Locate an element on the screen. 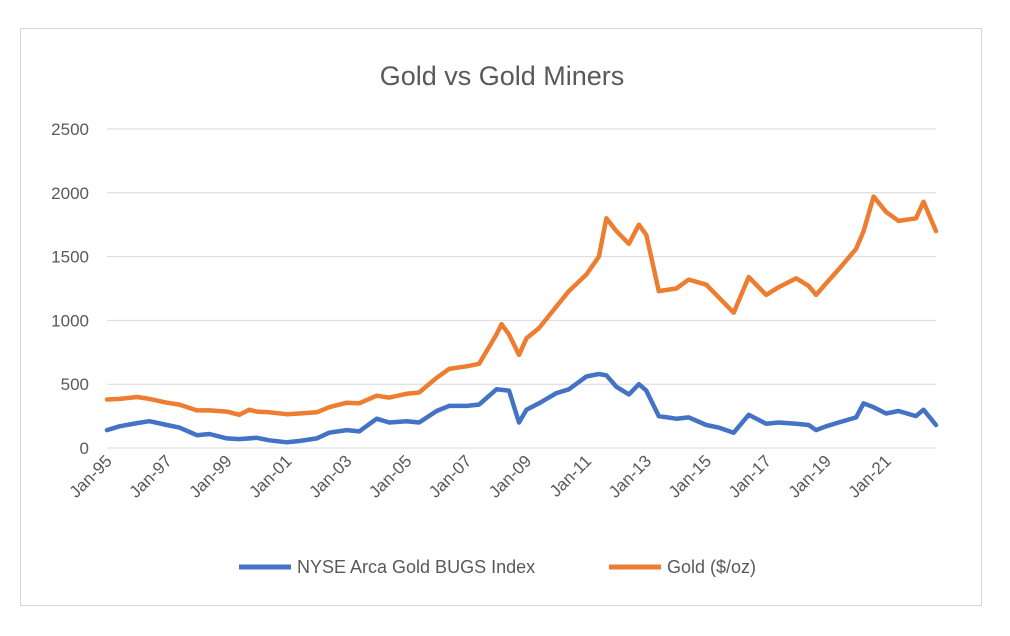 This screenshot has height=636, width=1010. x-tick-label: Jan-19 is located at coordinates (810, 476).